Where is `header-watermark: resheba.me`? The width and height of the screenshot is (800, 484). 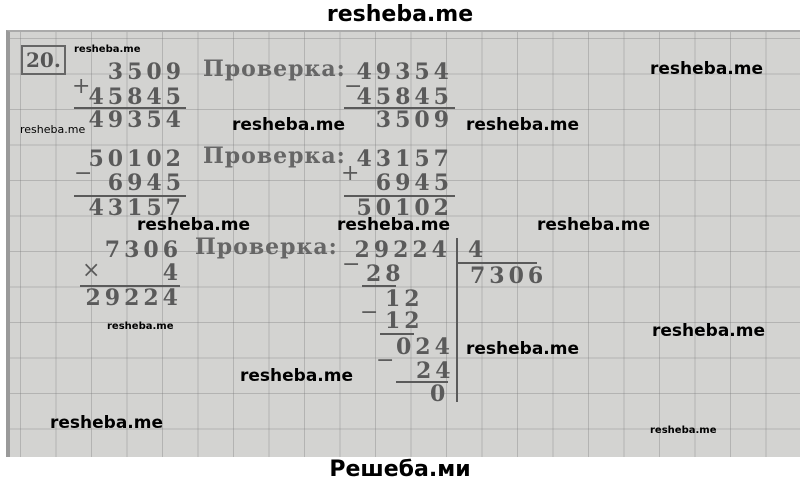
header-watermark: resheba.me is located at coordinates (400, 14).